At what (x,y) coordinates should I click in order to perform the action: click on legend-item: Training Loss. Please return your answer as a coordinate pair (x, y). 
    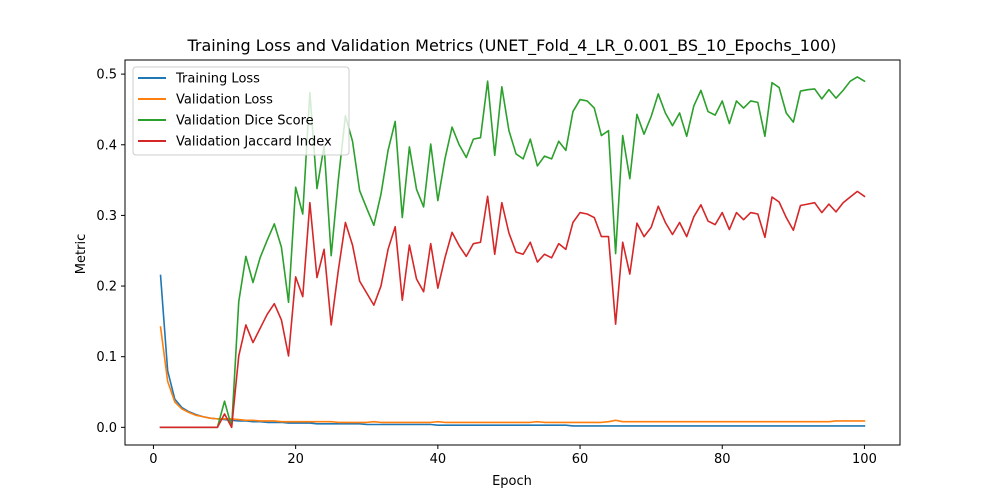
    Looking at the image, I should click on (199, 79).